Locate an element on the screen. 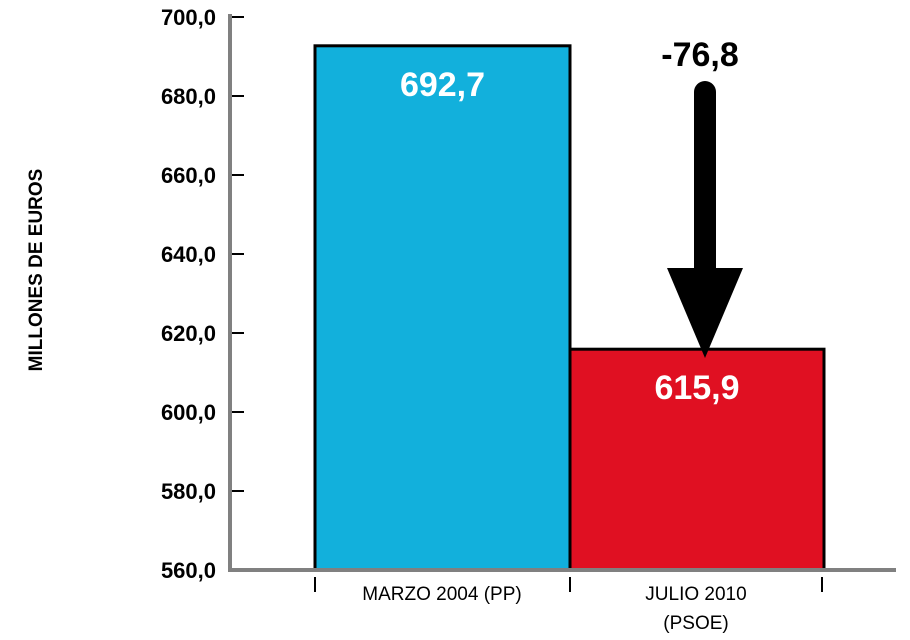 This screenshot has width=910, height=640. down-arrow-icon is located at coordinates (705, 219).